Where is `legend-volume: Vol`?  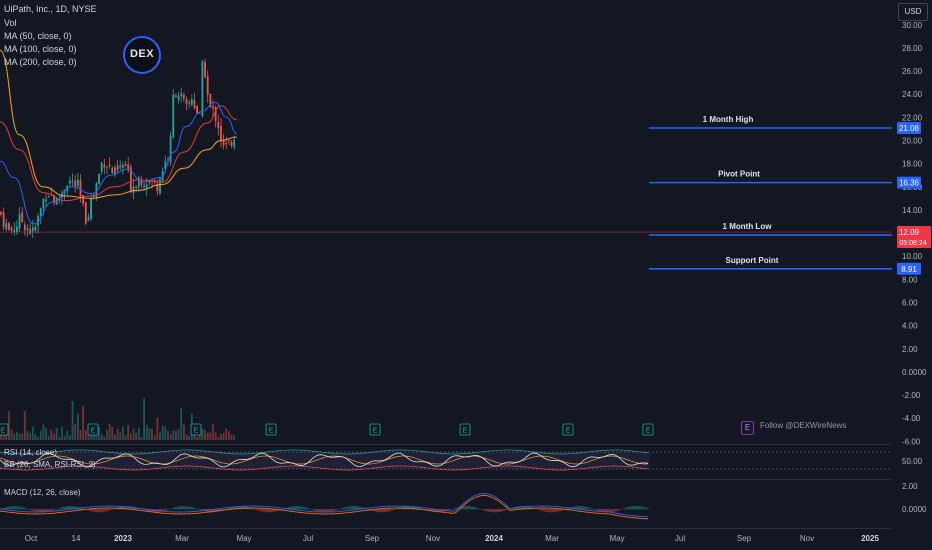 legend-volume: Vol is located at coordinates (10, 23).